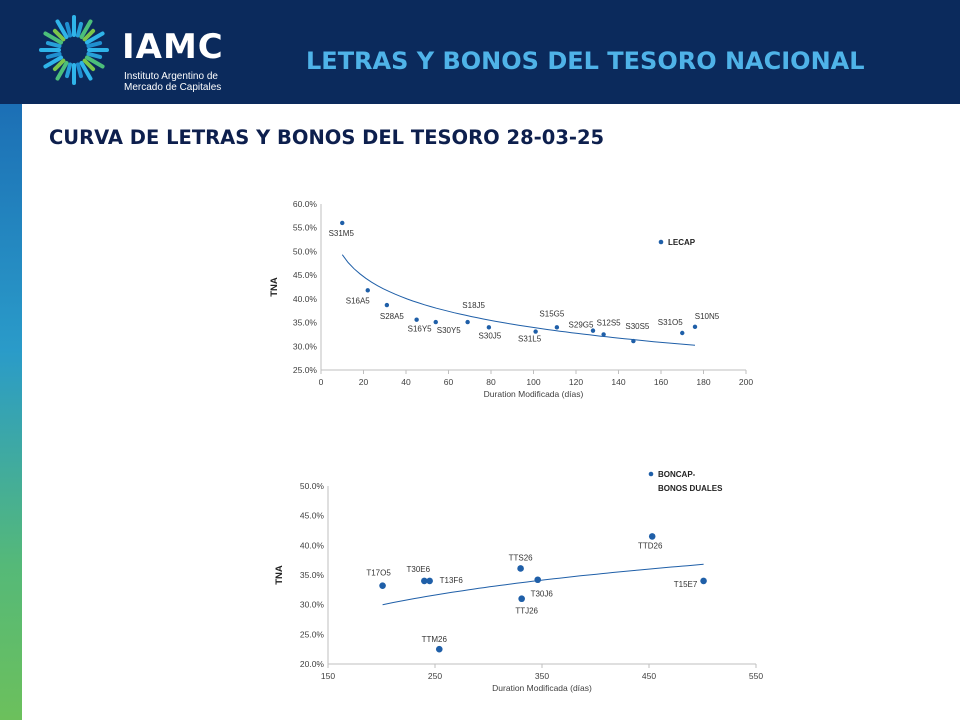 This screenshot has height=720, width=960. What do you see at coordinates (535, 331) in the screenshot?
I see `data-point-s31l5` at bounding box center [535, 331].